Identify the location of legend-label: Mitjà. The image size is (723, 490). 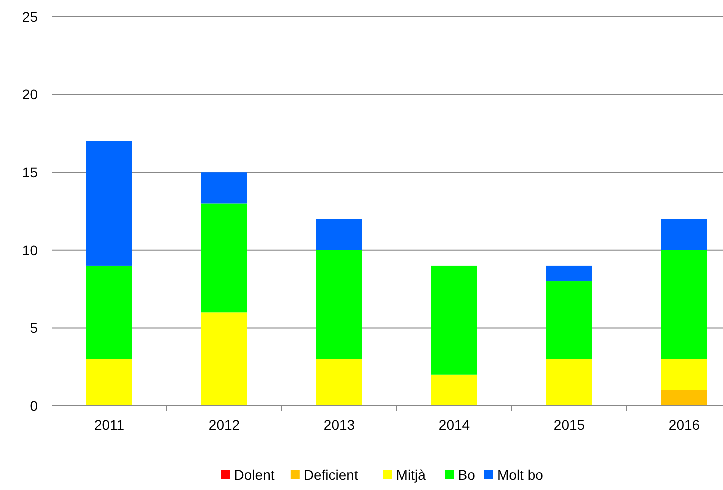
(411, 475).